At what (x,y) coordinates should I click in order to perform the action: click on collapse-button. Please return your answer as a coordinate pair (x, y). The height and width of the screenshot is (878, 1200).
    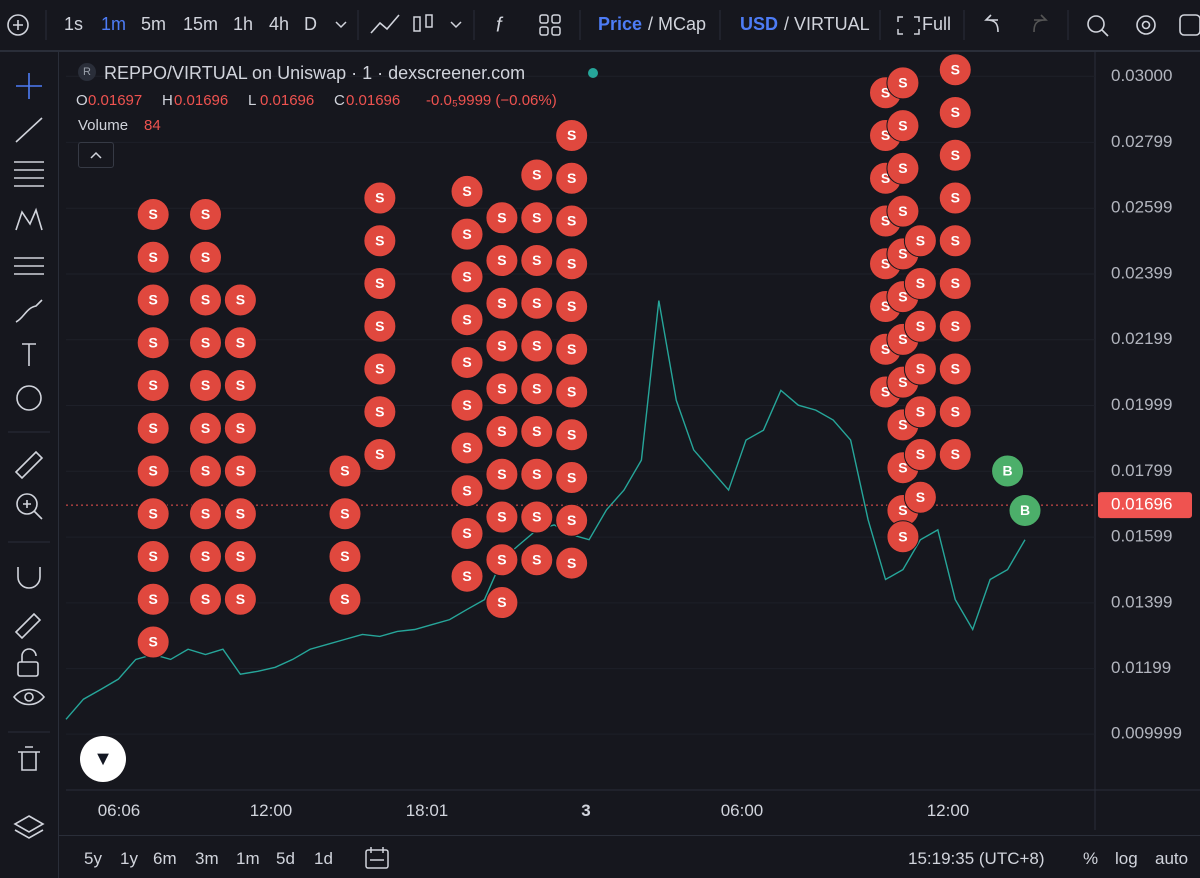
    Looking at the image, I should click on (96, 155).